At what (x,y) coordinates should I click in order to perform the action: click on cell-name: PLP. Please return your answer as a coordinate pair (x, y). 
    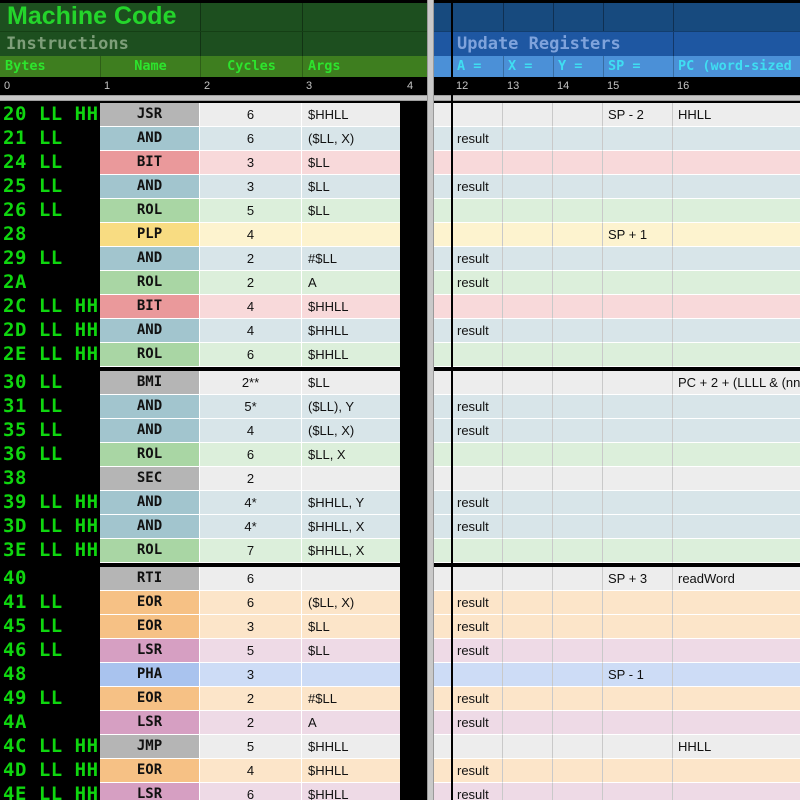
    Looking at the image, I should click on (150, 235).